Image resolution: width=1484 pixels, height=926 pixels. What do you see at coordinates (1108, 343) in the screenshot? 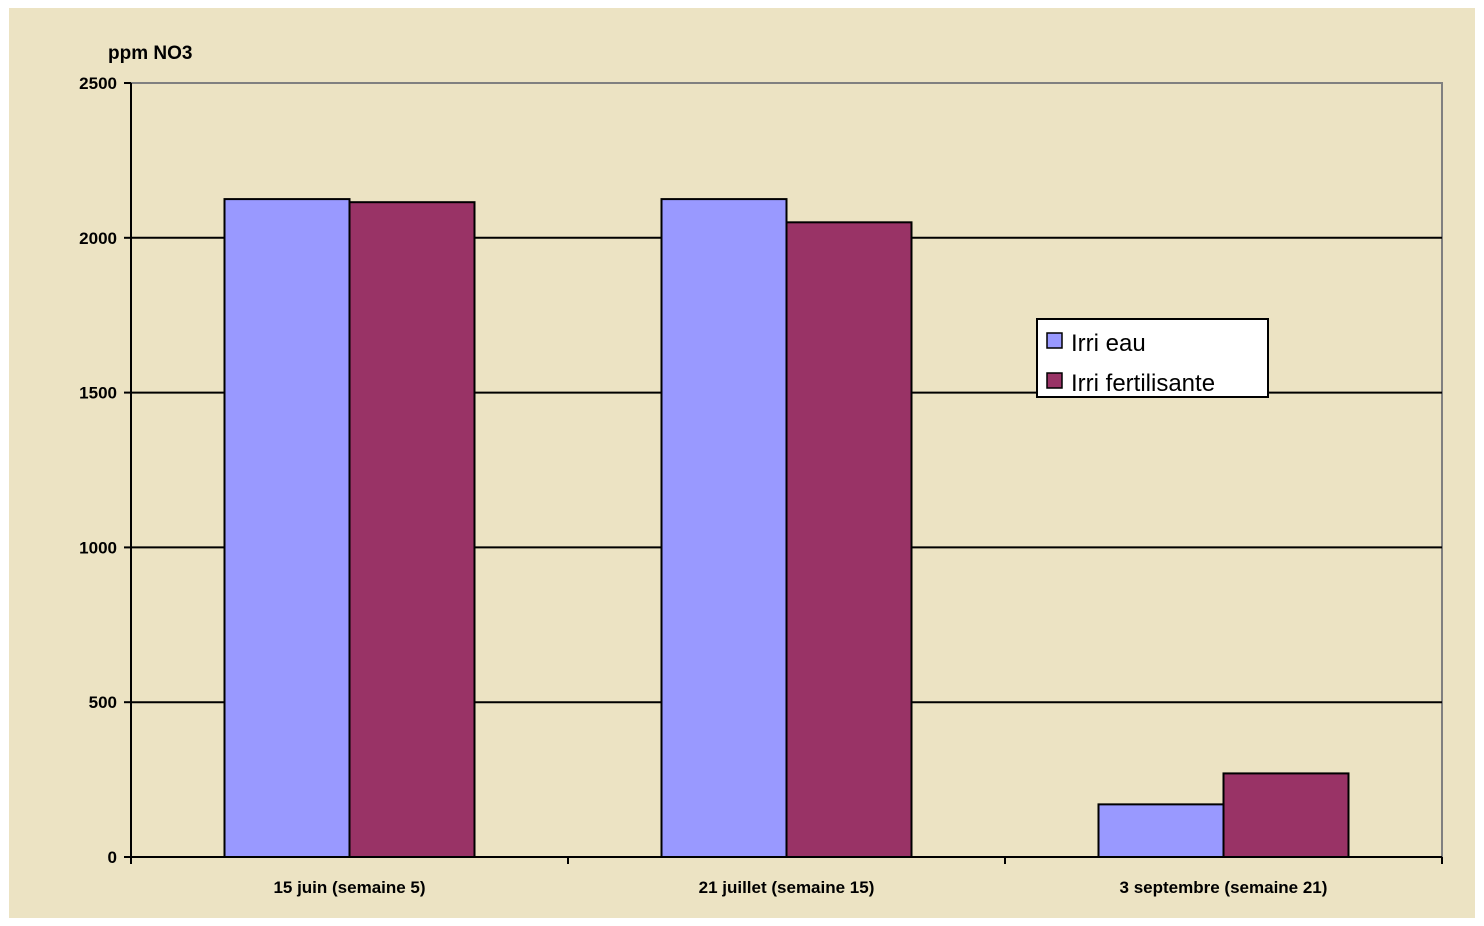
I see `legend-label-irri-eau: Irri eau` at bounding box center [1108, 343].